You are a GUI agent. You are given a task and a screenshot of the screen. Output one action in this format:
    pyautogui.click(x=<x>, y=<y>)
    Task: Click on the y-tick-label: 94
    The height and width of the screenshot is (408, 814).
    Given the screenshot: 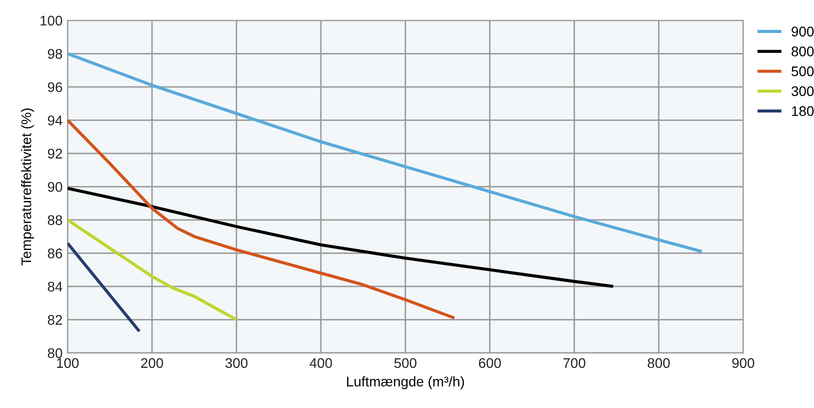 What is the action you would take?
    pyautogui.click(x=55, y=120)
    